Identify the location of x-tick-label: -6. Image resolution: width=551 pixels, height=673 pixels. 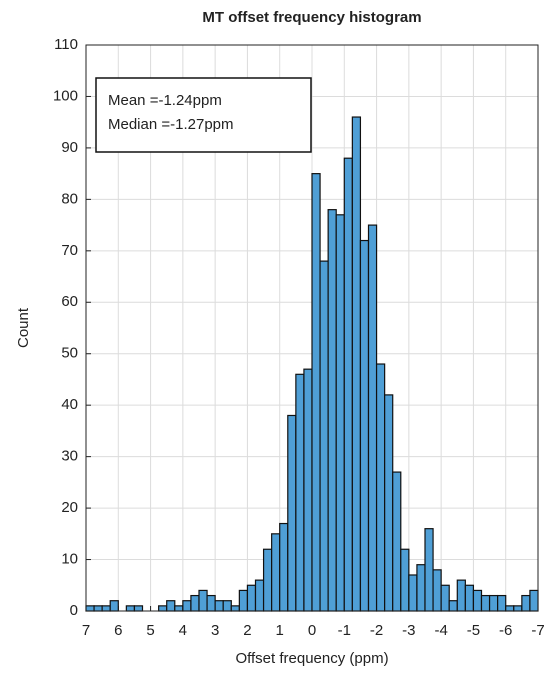
(505, 630).